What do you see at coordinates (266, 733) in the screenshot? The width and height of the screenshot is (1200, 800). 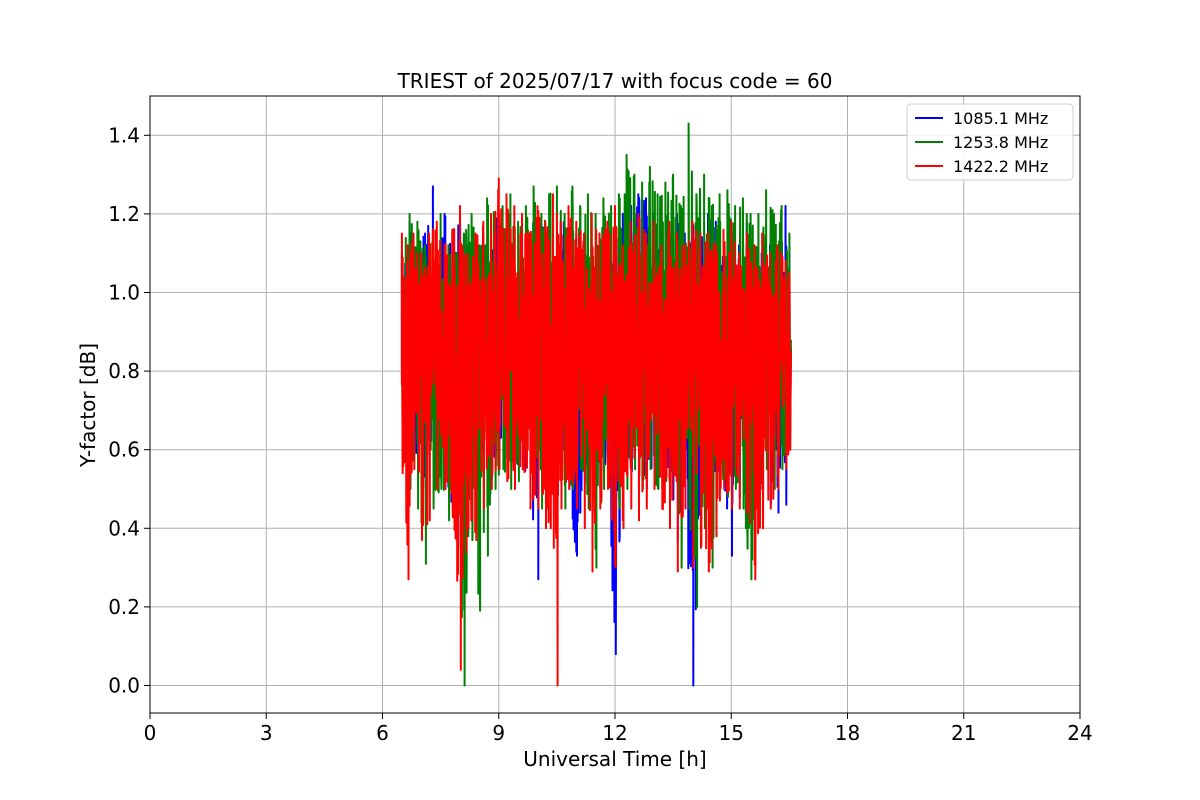 I see `x-tick-label: 3` at bounding box center [266, 733].